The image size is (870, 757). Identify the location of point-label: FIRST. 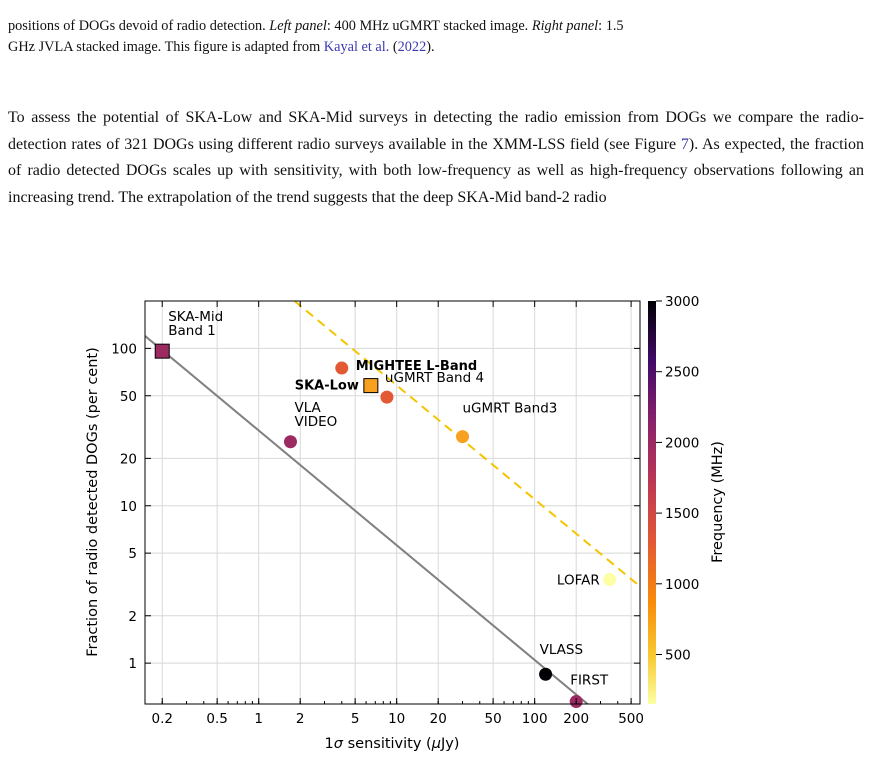
(589, 681).